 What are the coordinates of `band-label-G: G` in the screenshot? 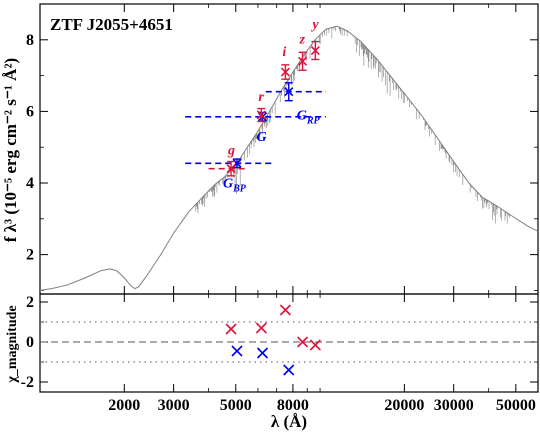 It's located at (262, 137).